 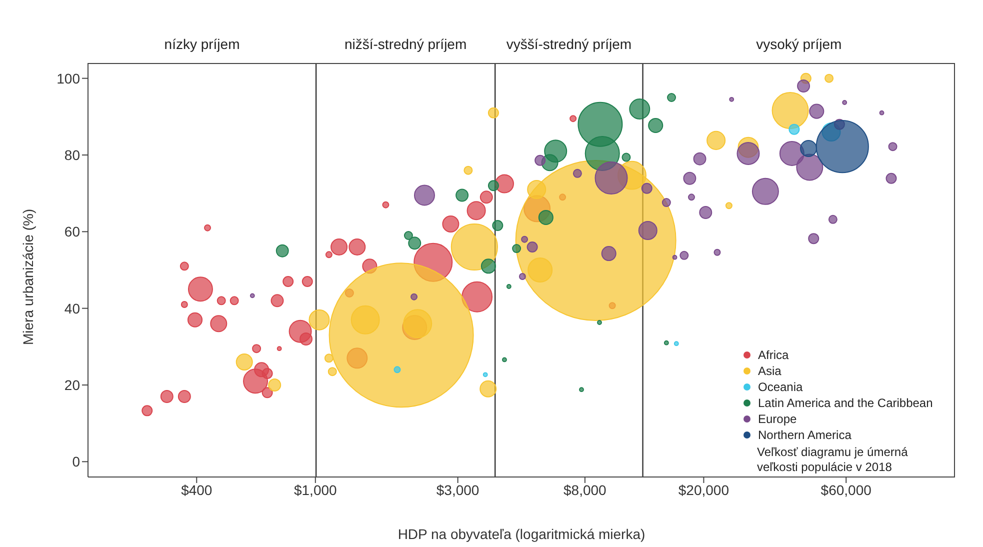 I want to click on y-tick-label: 20, so click(x=72, y=384).